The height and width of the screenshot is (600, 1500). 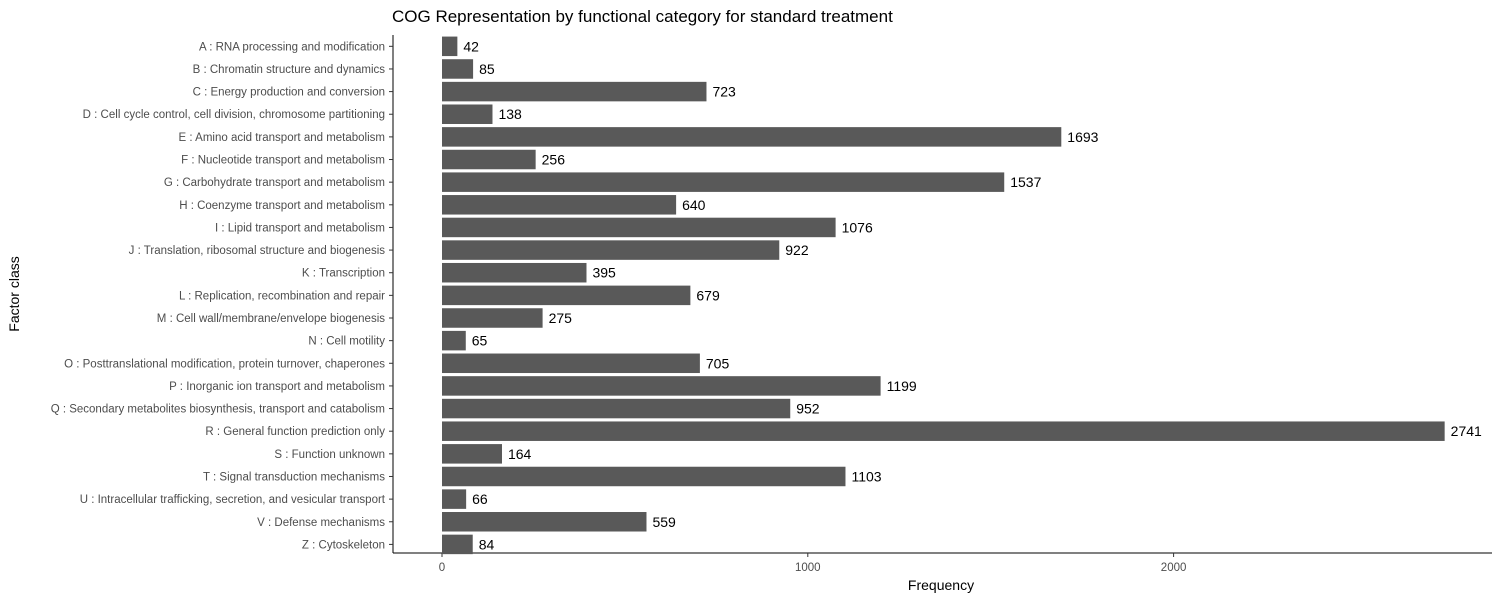 I want to click on category-label: I : Lipid transport and metabolism, so click(x=300, y=228).